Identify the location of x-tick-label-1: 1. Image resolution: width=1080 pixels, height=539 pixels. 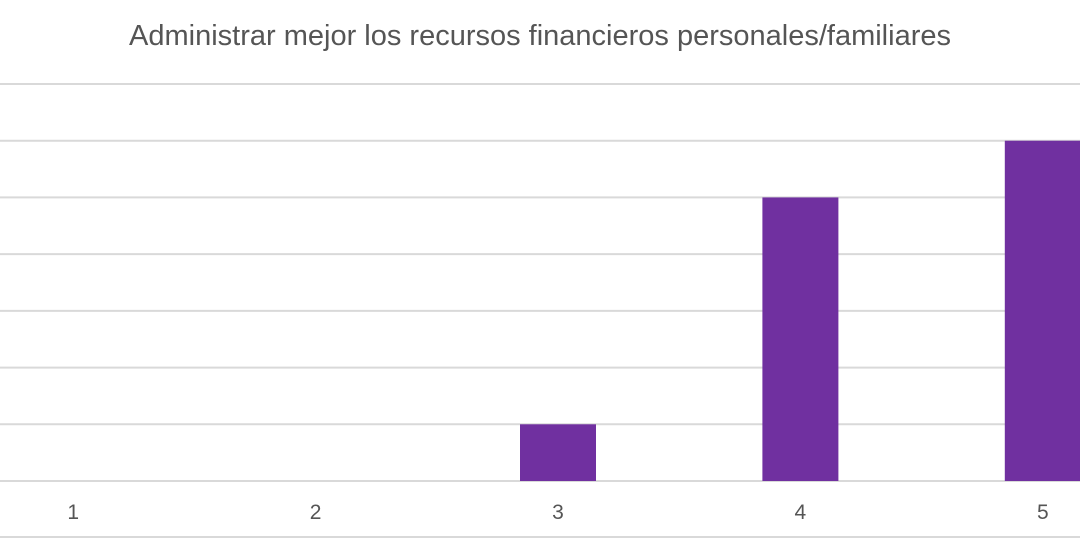
(73, 512).